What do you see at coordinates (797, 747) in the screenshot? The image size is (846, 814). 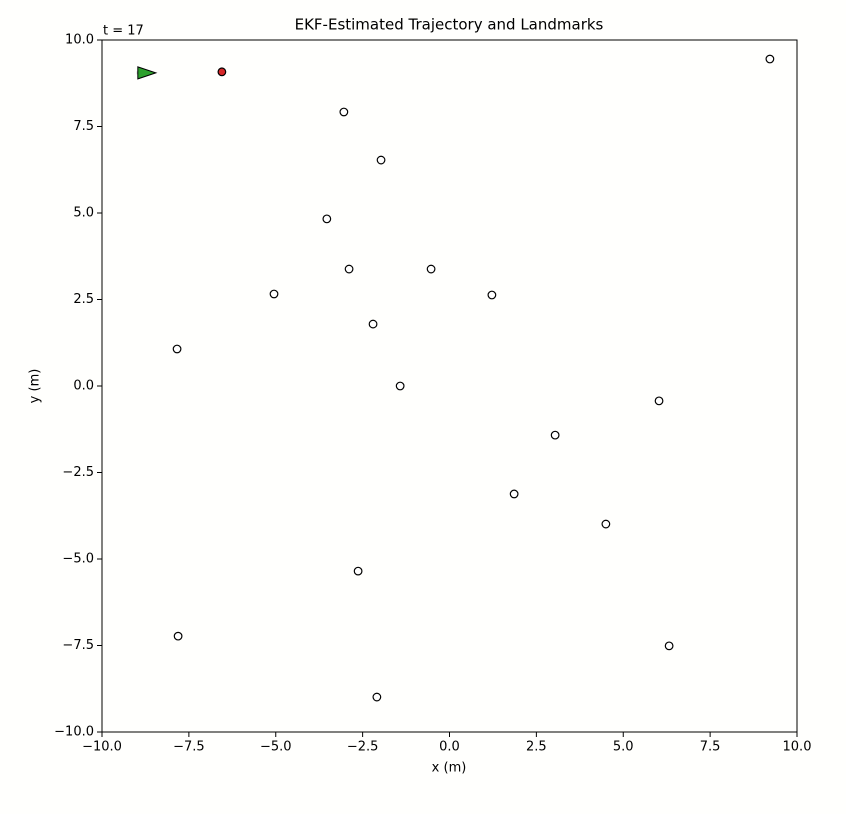 I see `x-tick-label: 10.0` at bounding box center [797, 747].